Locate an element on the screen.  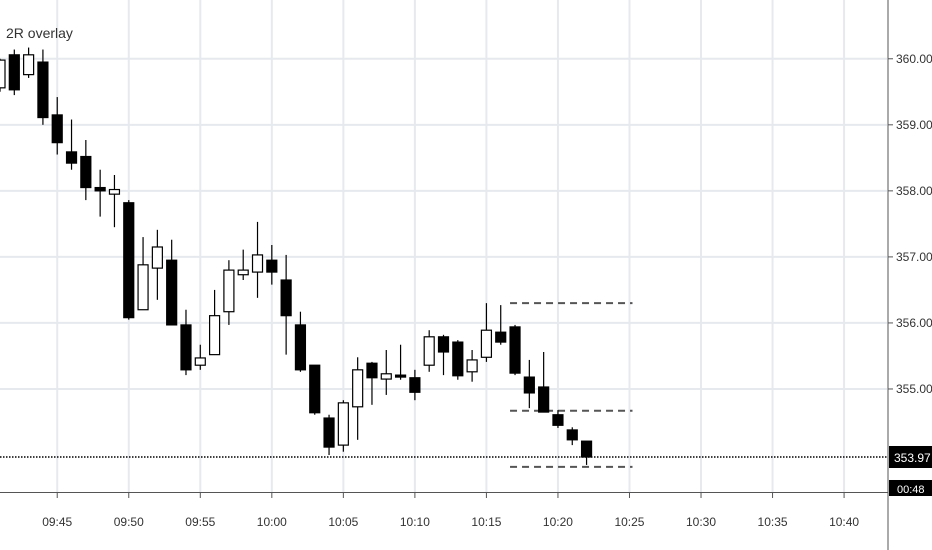
countdown-box is located at coordinates (910, 487).